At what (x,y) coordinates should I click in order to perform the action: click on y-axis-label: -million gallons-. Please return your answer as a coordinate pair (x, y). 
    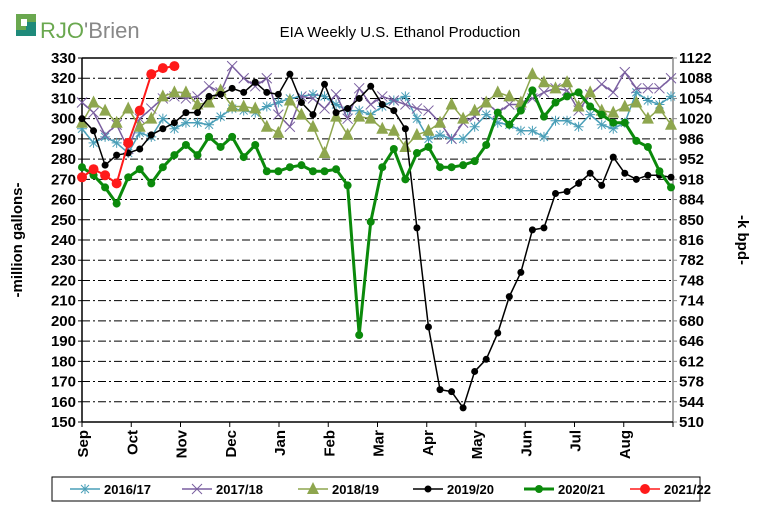
    Looking at the image, I should click on (17, 239).